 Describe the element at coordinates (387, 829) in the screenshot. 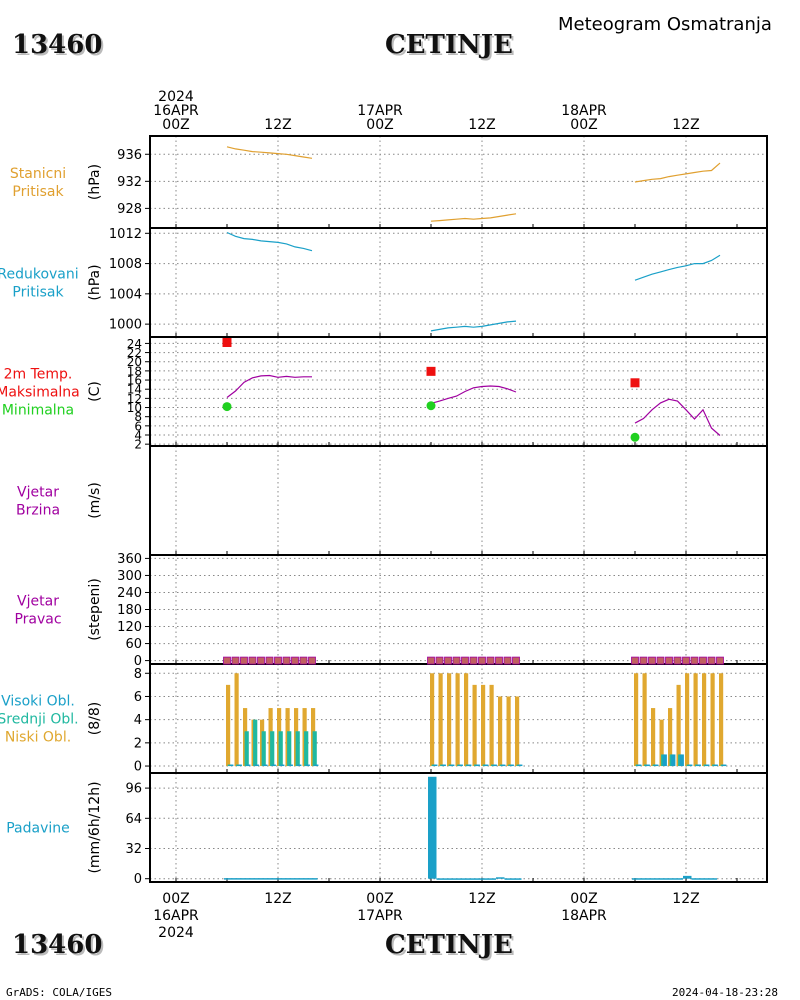

I see `panel-pr: 96 64 32 0 (mm/6h/12h) Padavine` at that location.